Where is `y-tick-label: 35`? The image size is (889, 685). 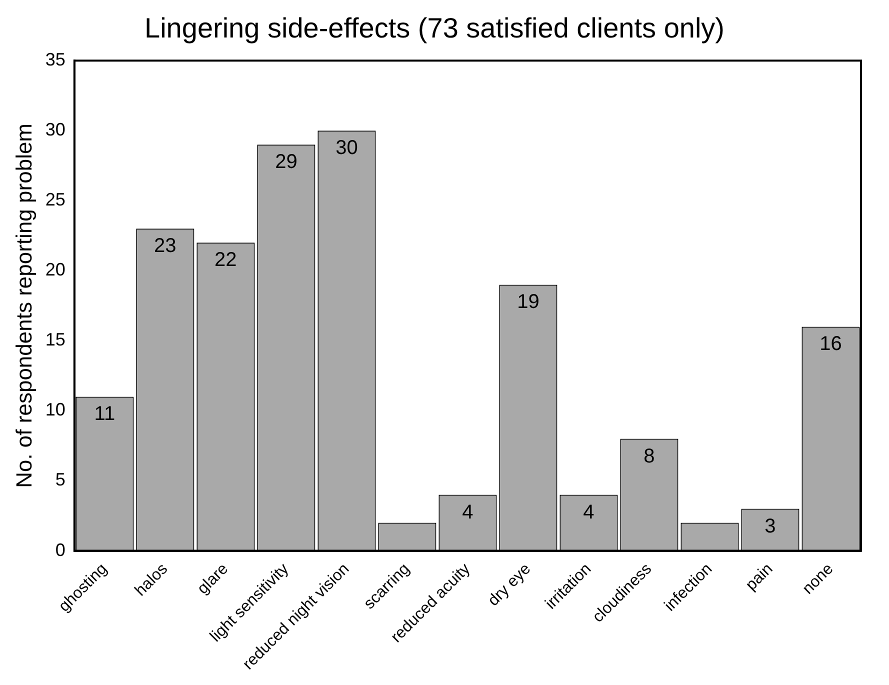 y-tick-label: 35 is located at coordinates (55, 60).